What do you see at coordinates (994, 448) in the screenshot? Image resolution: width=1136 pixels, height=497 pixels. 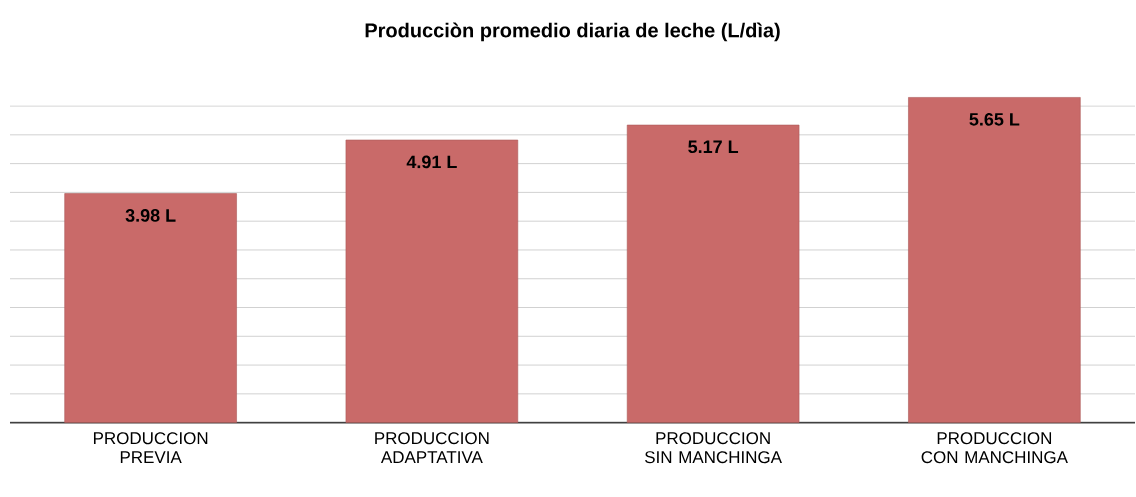 I see `x-tick-label: PRODUCCION CON MANCHINGA` at bounding box center [994, 448].